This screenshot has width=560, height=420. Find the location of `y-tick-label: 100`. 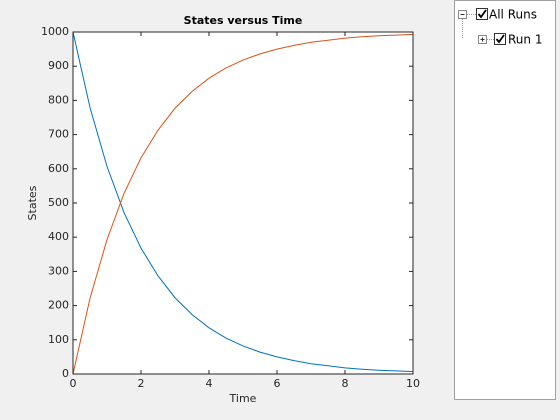

y-tick-label: 100 is located at coordinates (58, 339).